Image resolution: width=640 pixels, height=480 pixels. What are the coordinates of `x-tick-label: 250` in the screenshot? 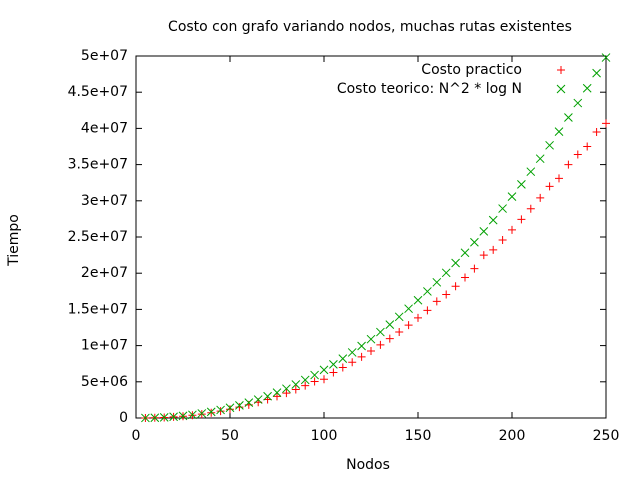 It's located at (606, 436).